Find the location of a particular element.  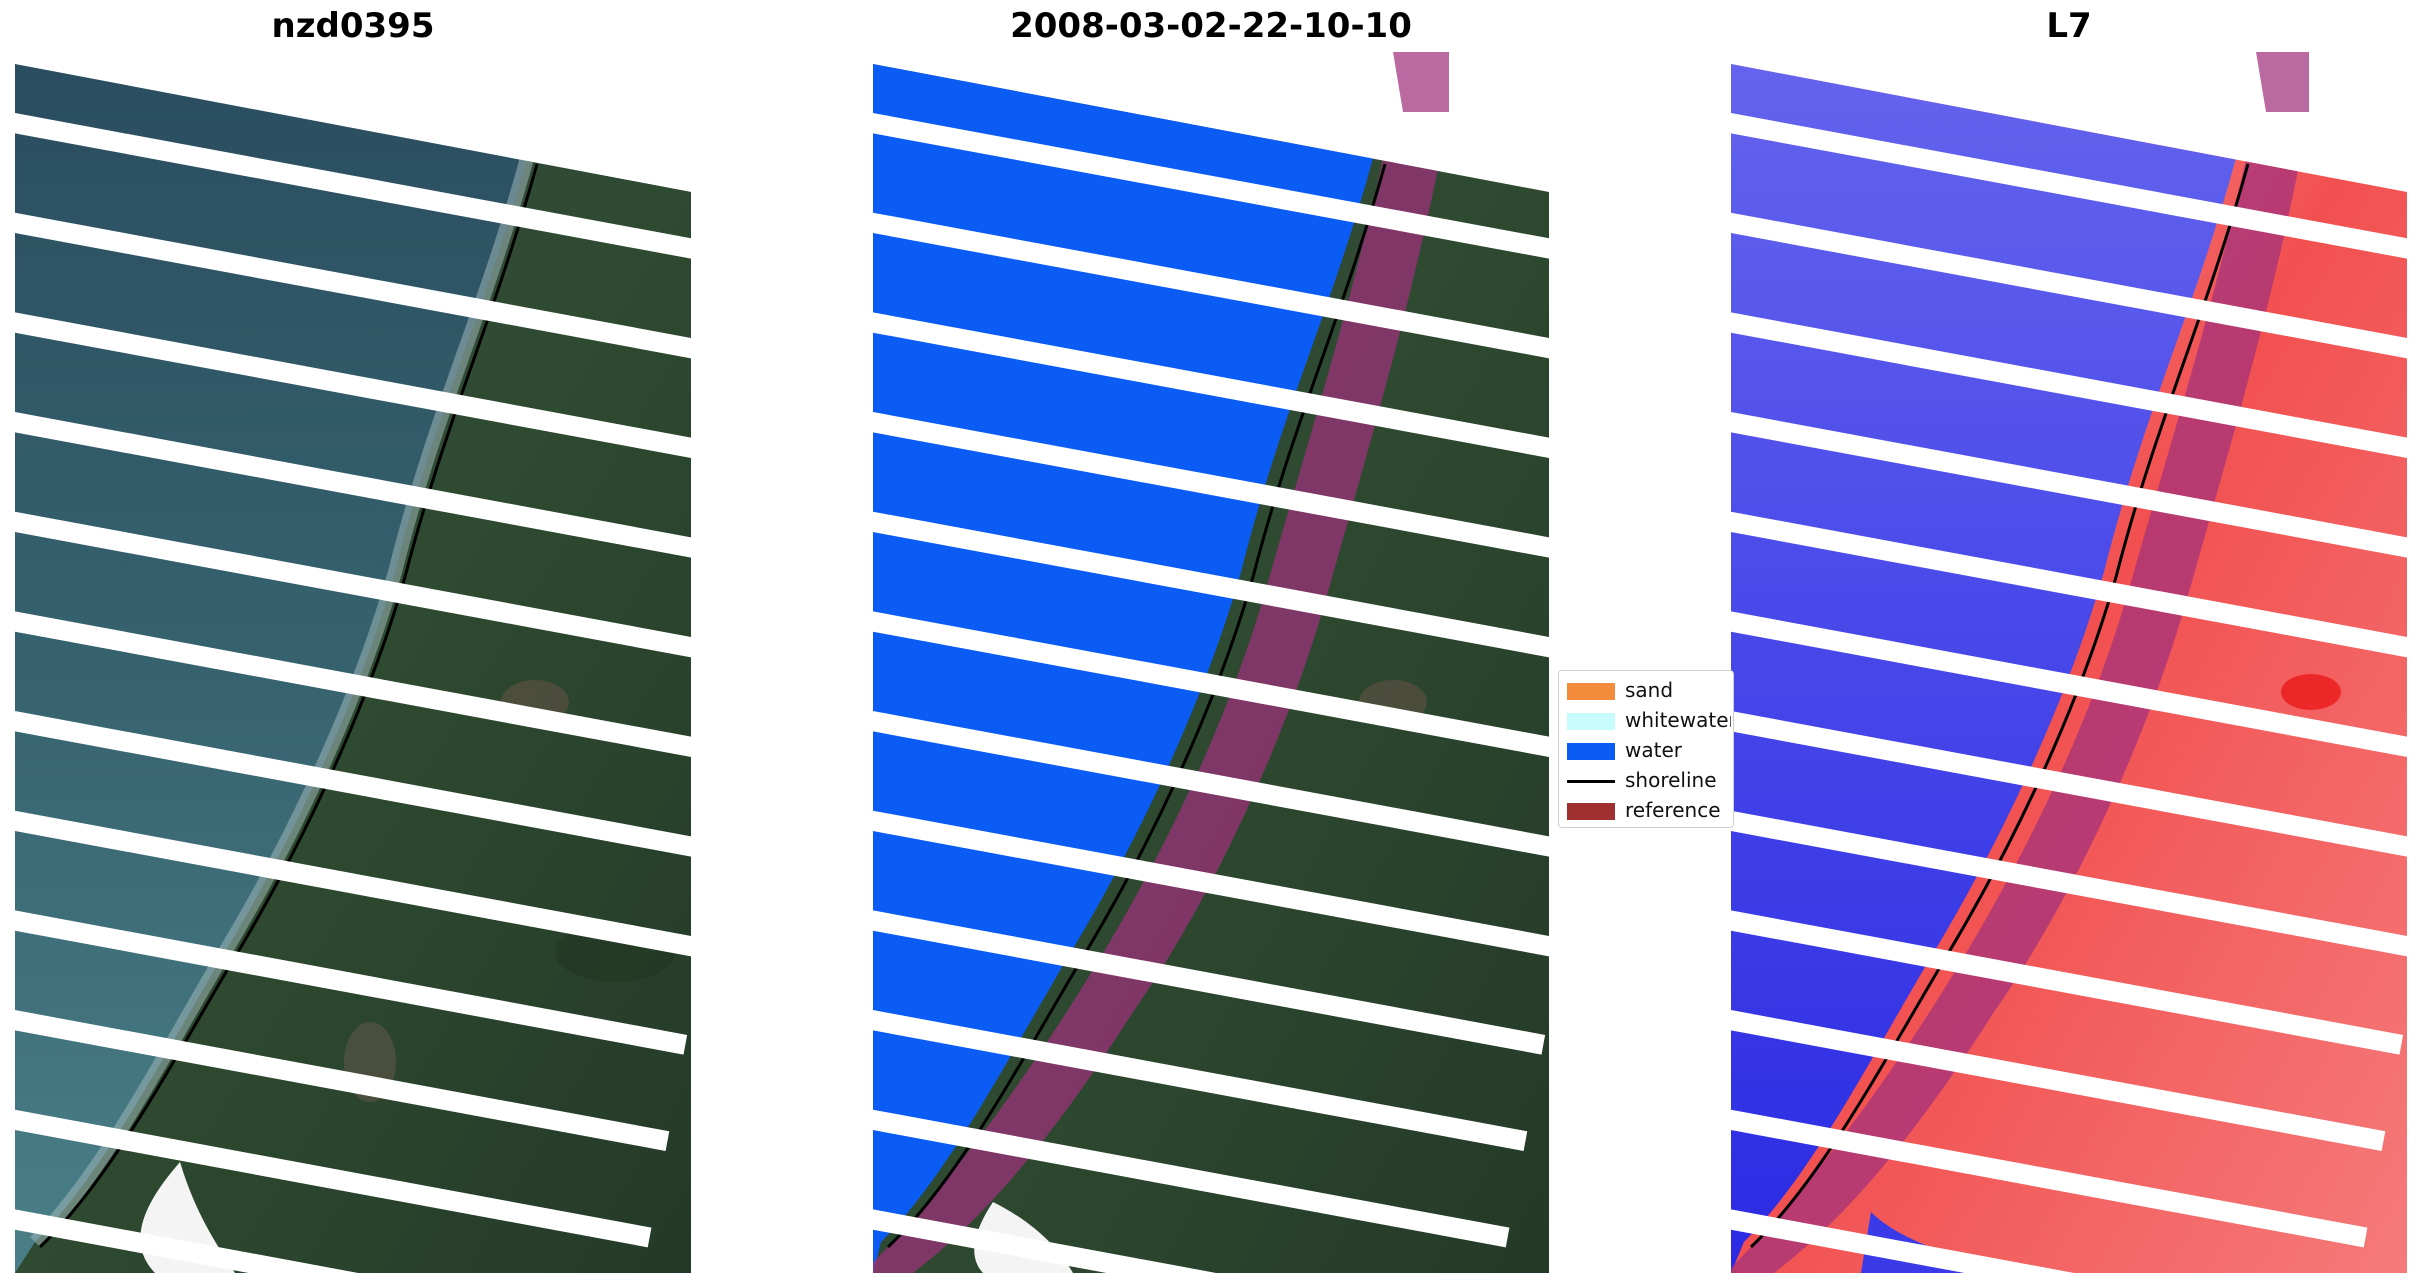

legend-label-whitewater: whitewater is located at coordinates (1678, 720).